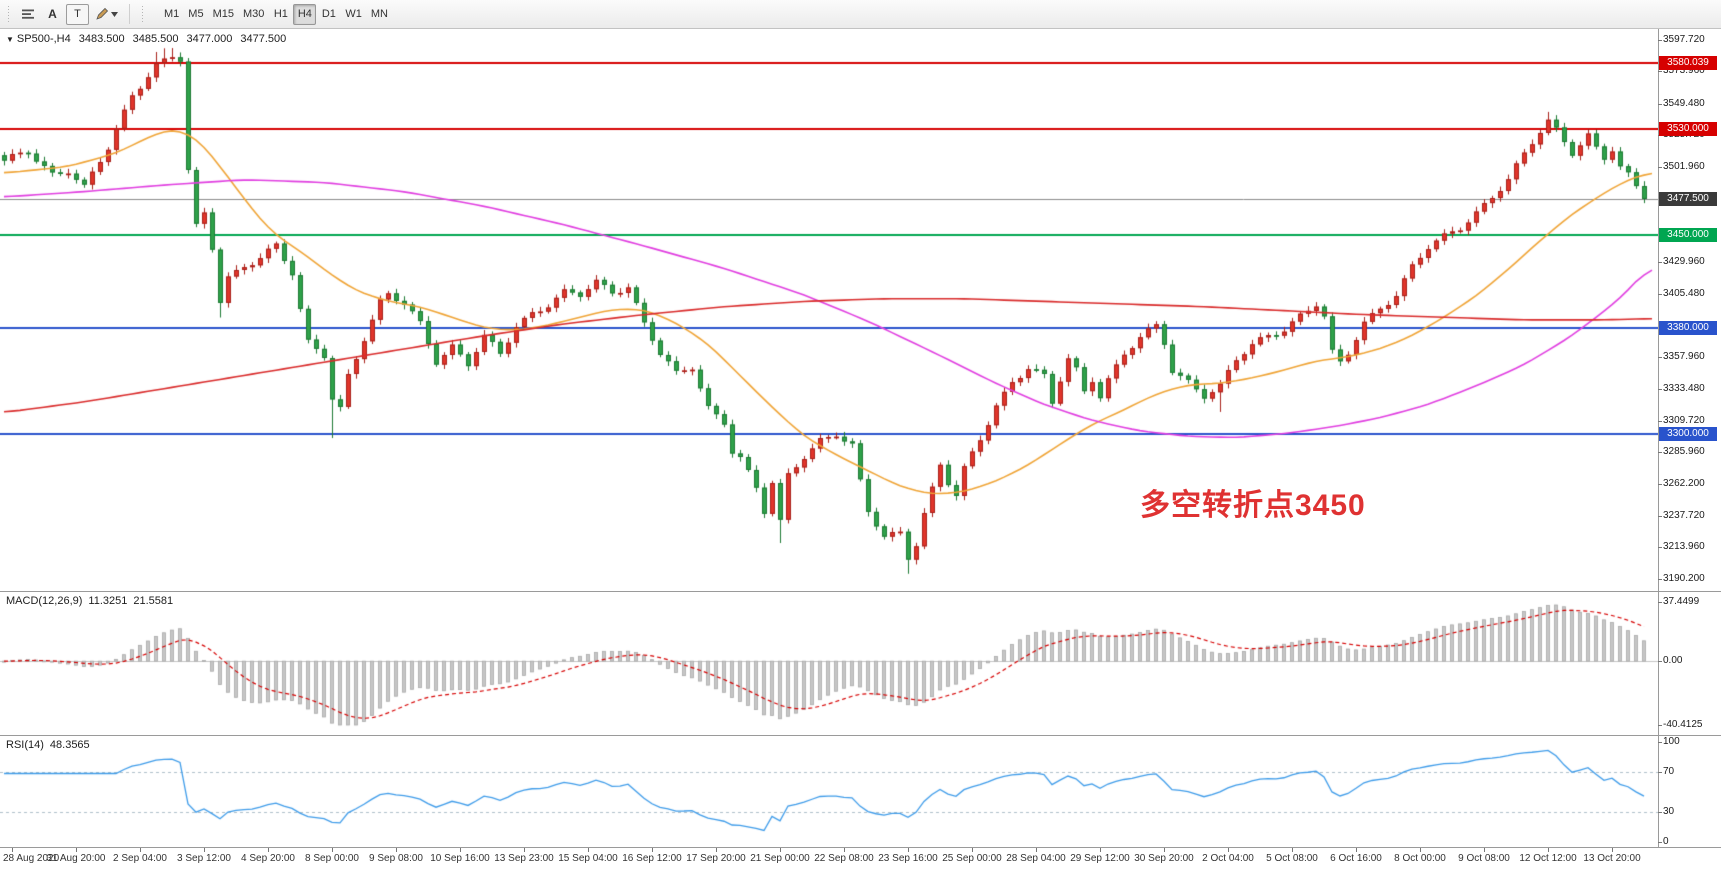 Image resolution: width=1721 pixels, height=895 pixels. Describe the element at coordinates (652, 858) in the screenshot. I see `time-axis-label: 16 Sep 12:00` at that location.